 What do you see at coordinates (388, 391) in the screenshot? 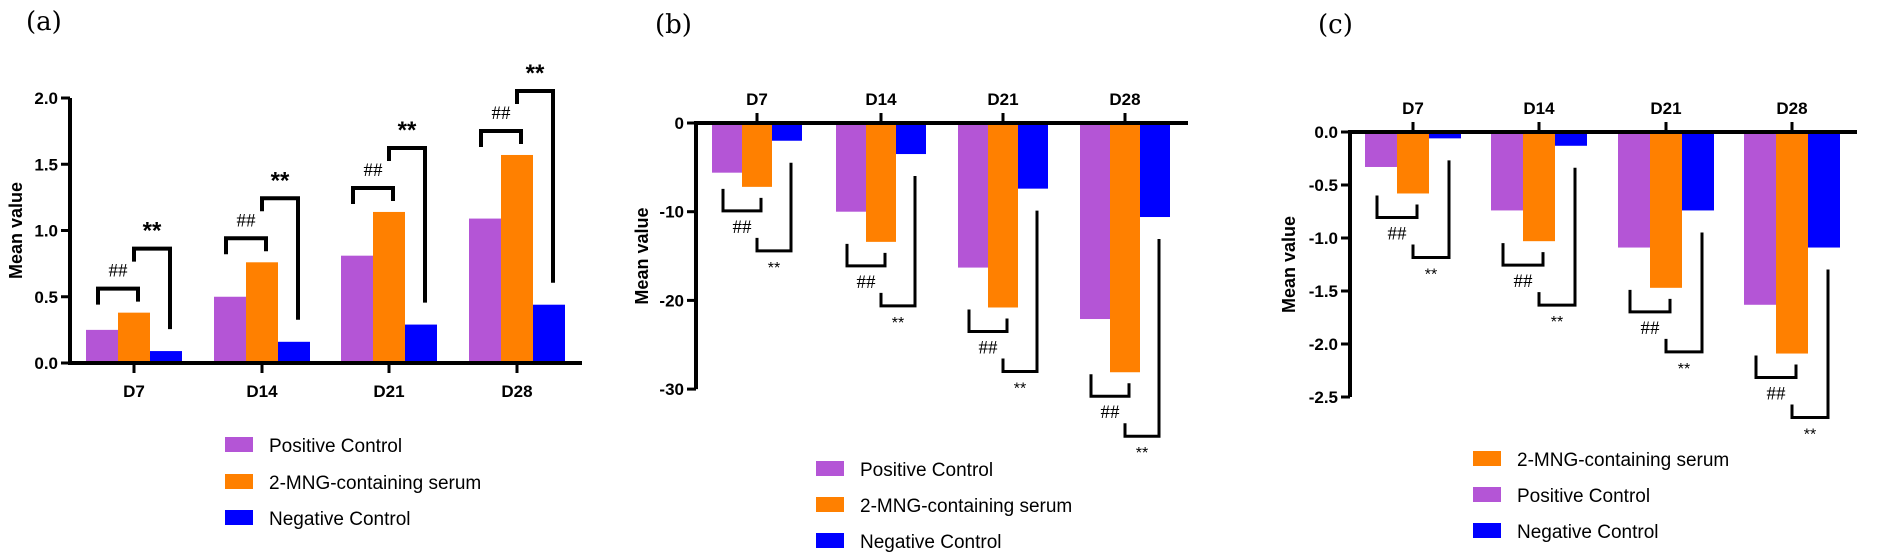
I see `x-tick-label: D21` at bounding box center [388, 391].